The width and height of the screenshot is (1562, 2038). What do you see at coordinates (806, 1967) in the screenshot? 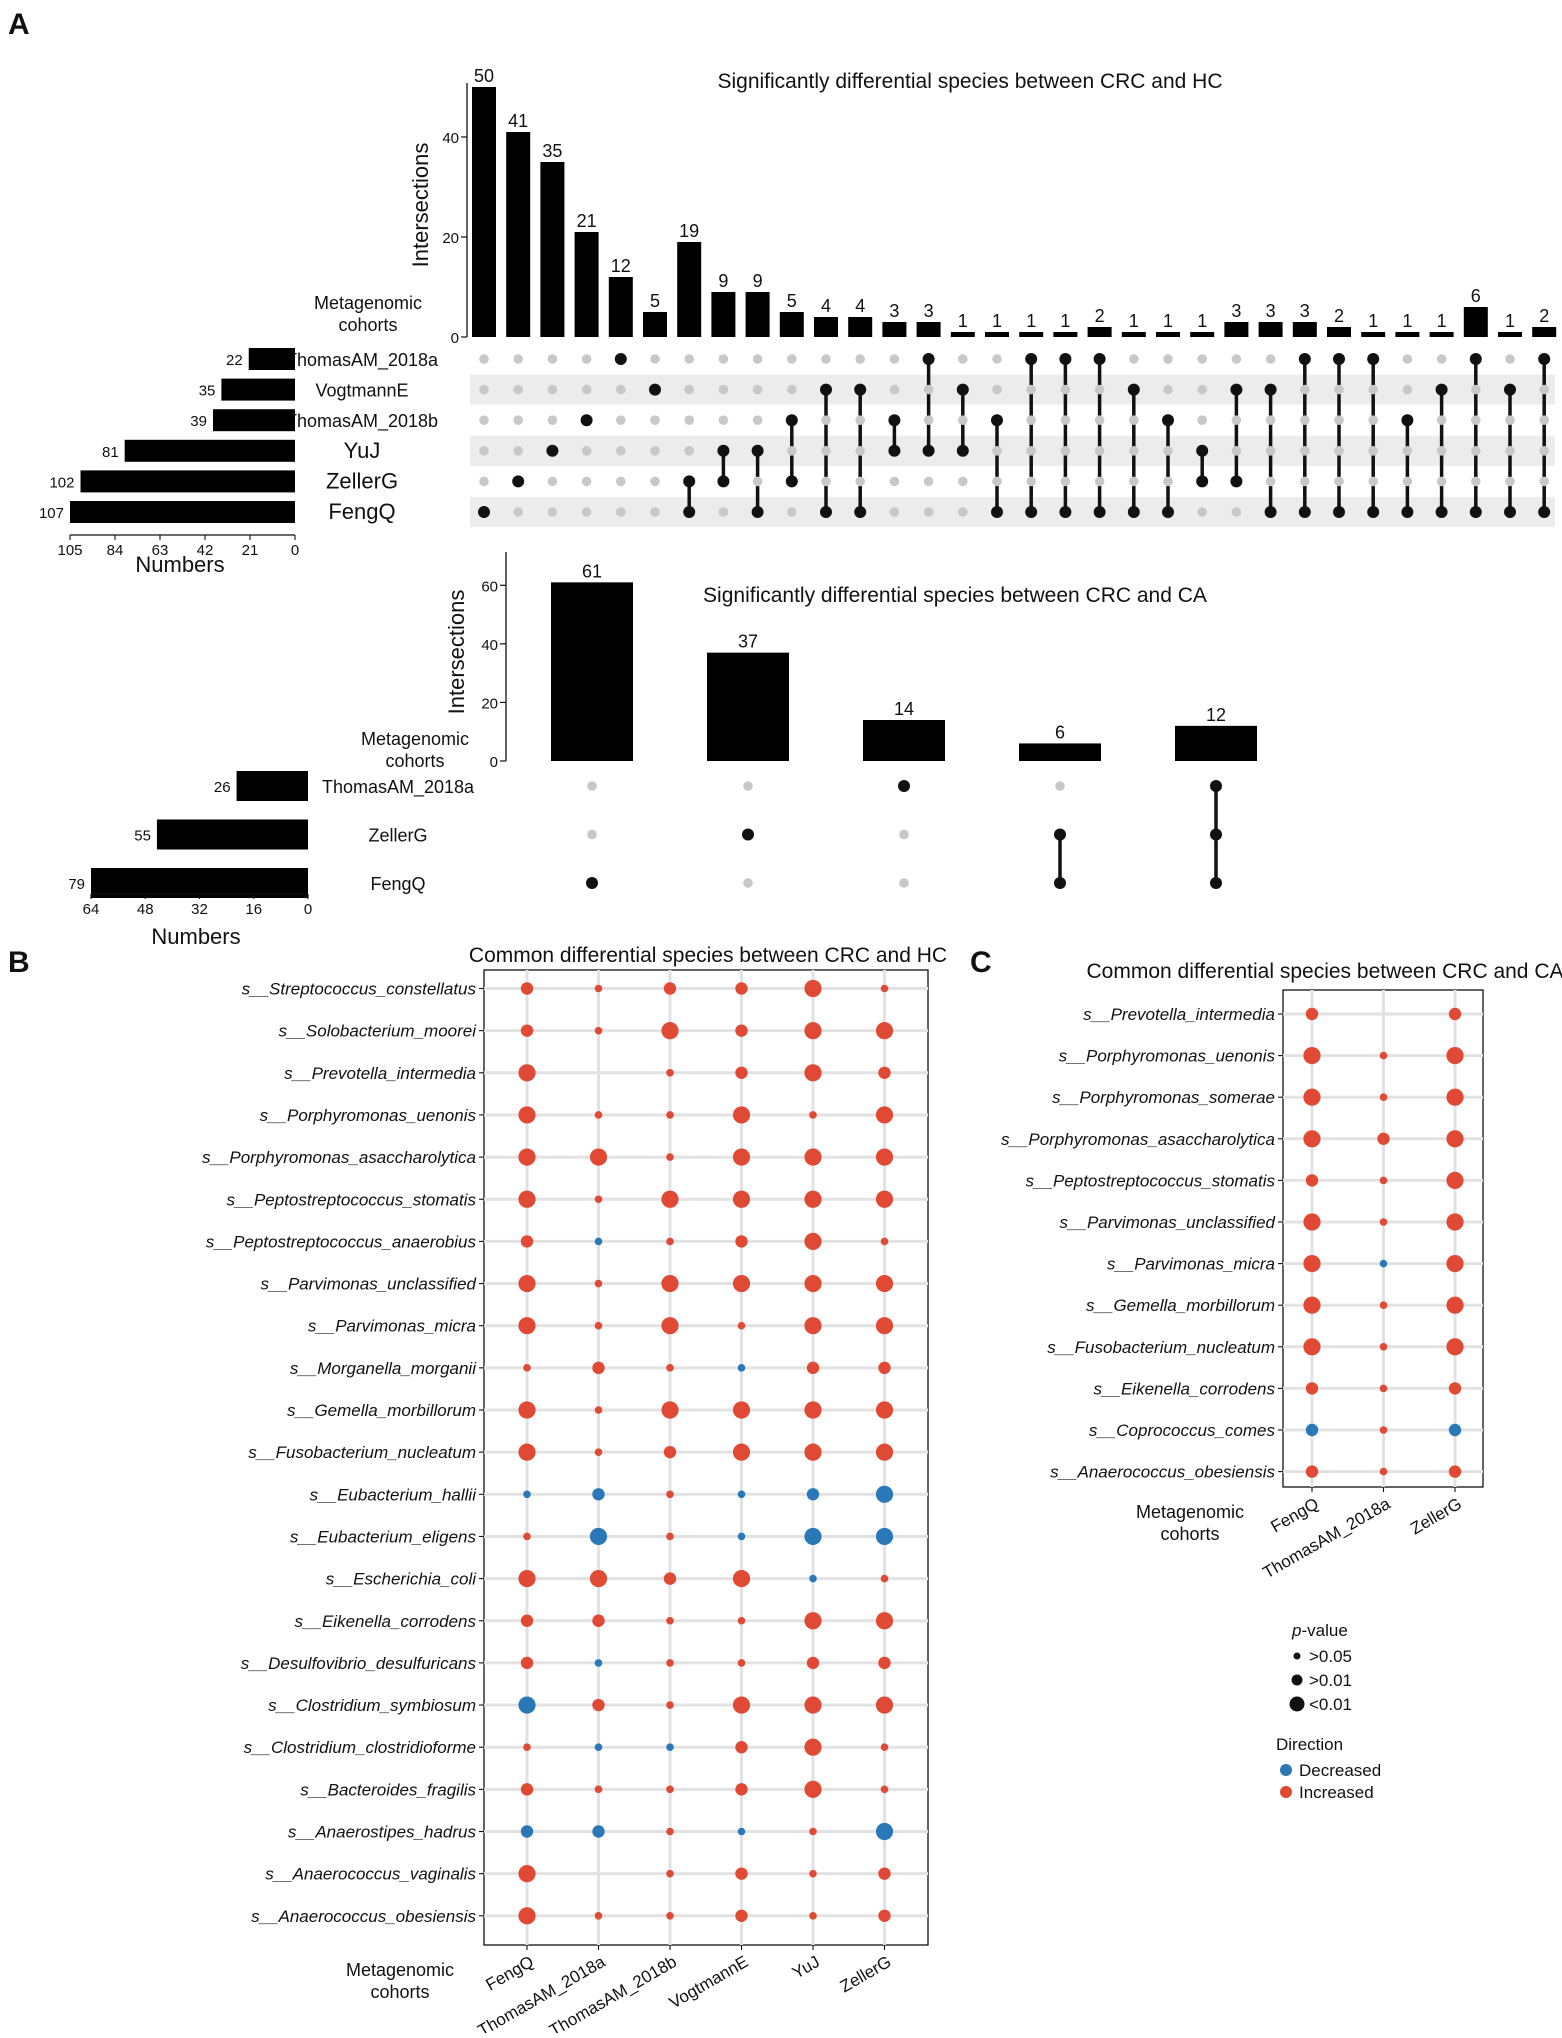
I see `b-xcat-yuj: YuJ` at bounding box center [806, 1967].